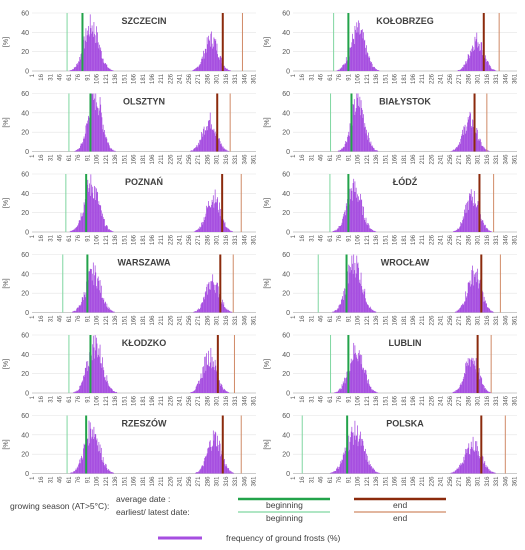 The height and width of the screenshot is (550, 525). Describe the element at coordinates (497, 239) in the screenshot. I see `x-tick-label: 331` at that location.